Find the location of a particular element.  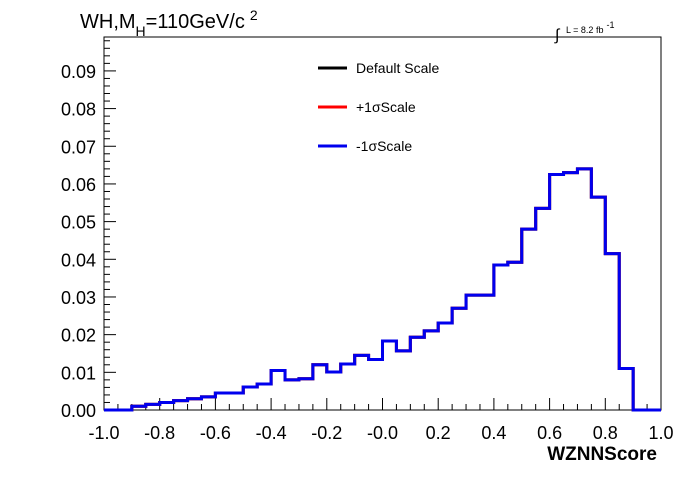

y-tick-label: 0.09 is located at coordinates (78, 72).